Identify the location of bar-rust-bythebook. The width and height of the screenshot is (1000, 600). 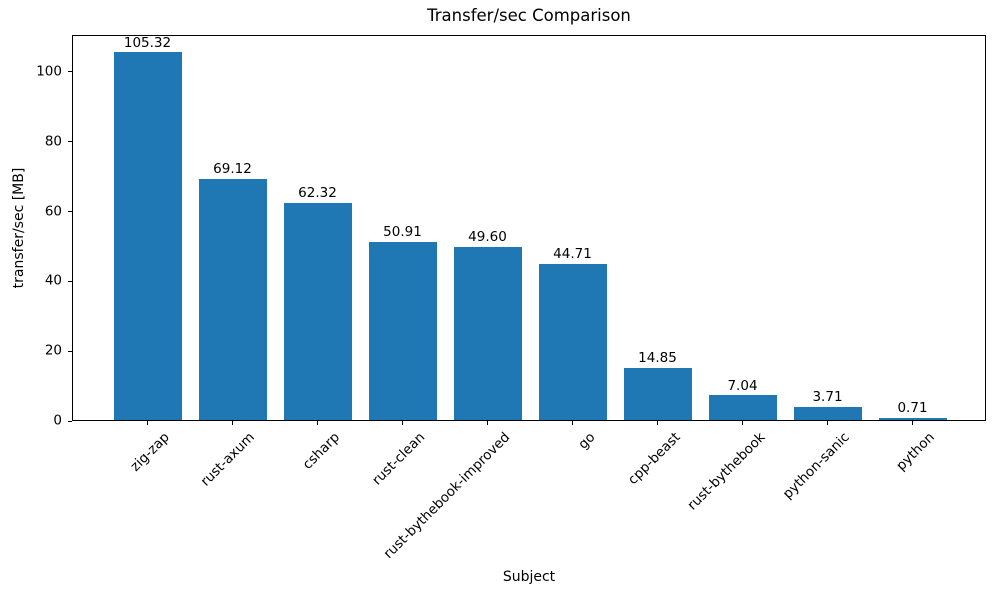
(742, 407).